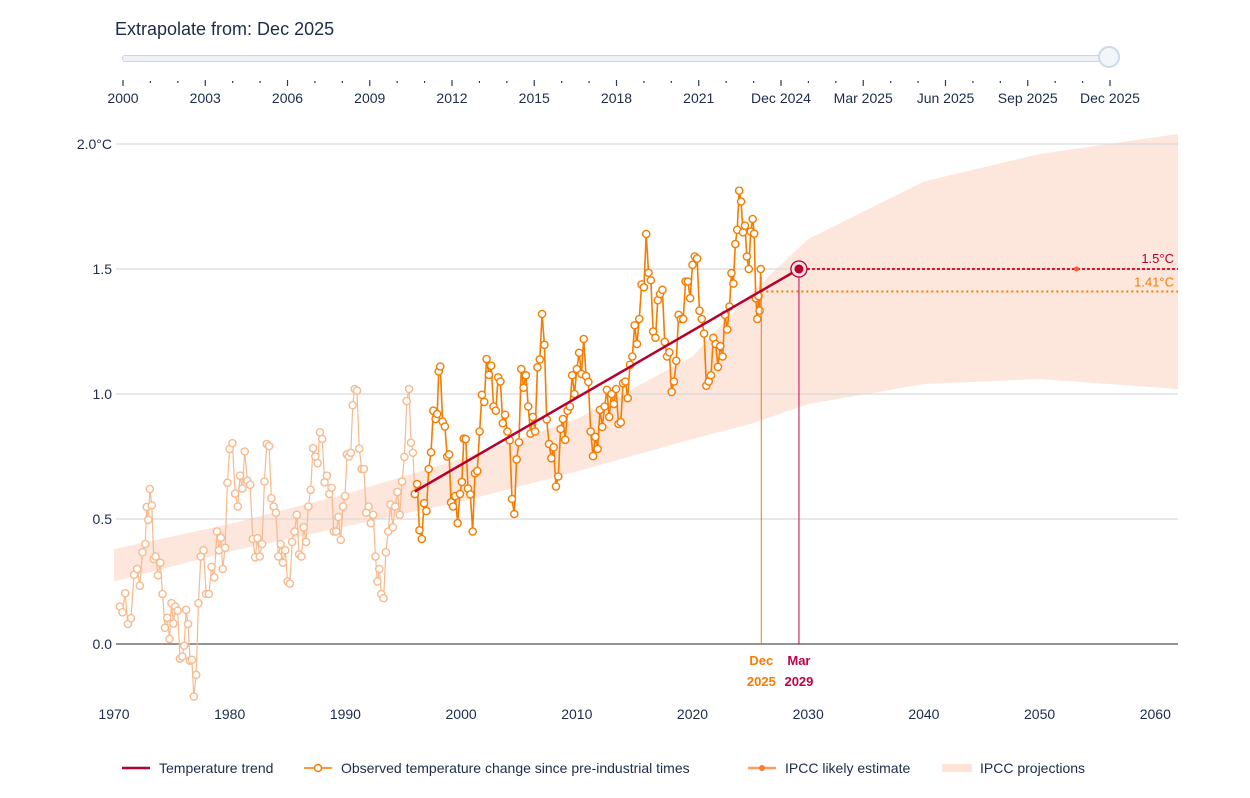  I want to click on slider-tick-label: 2000, so click(123, 98).